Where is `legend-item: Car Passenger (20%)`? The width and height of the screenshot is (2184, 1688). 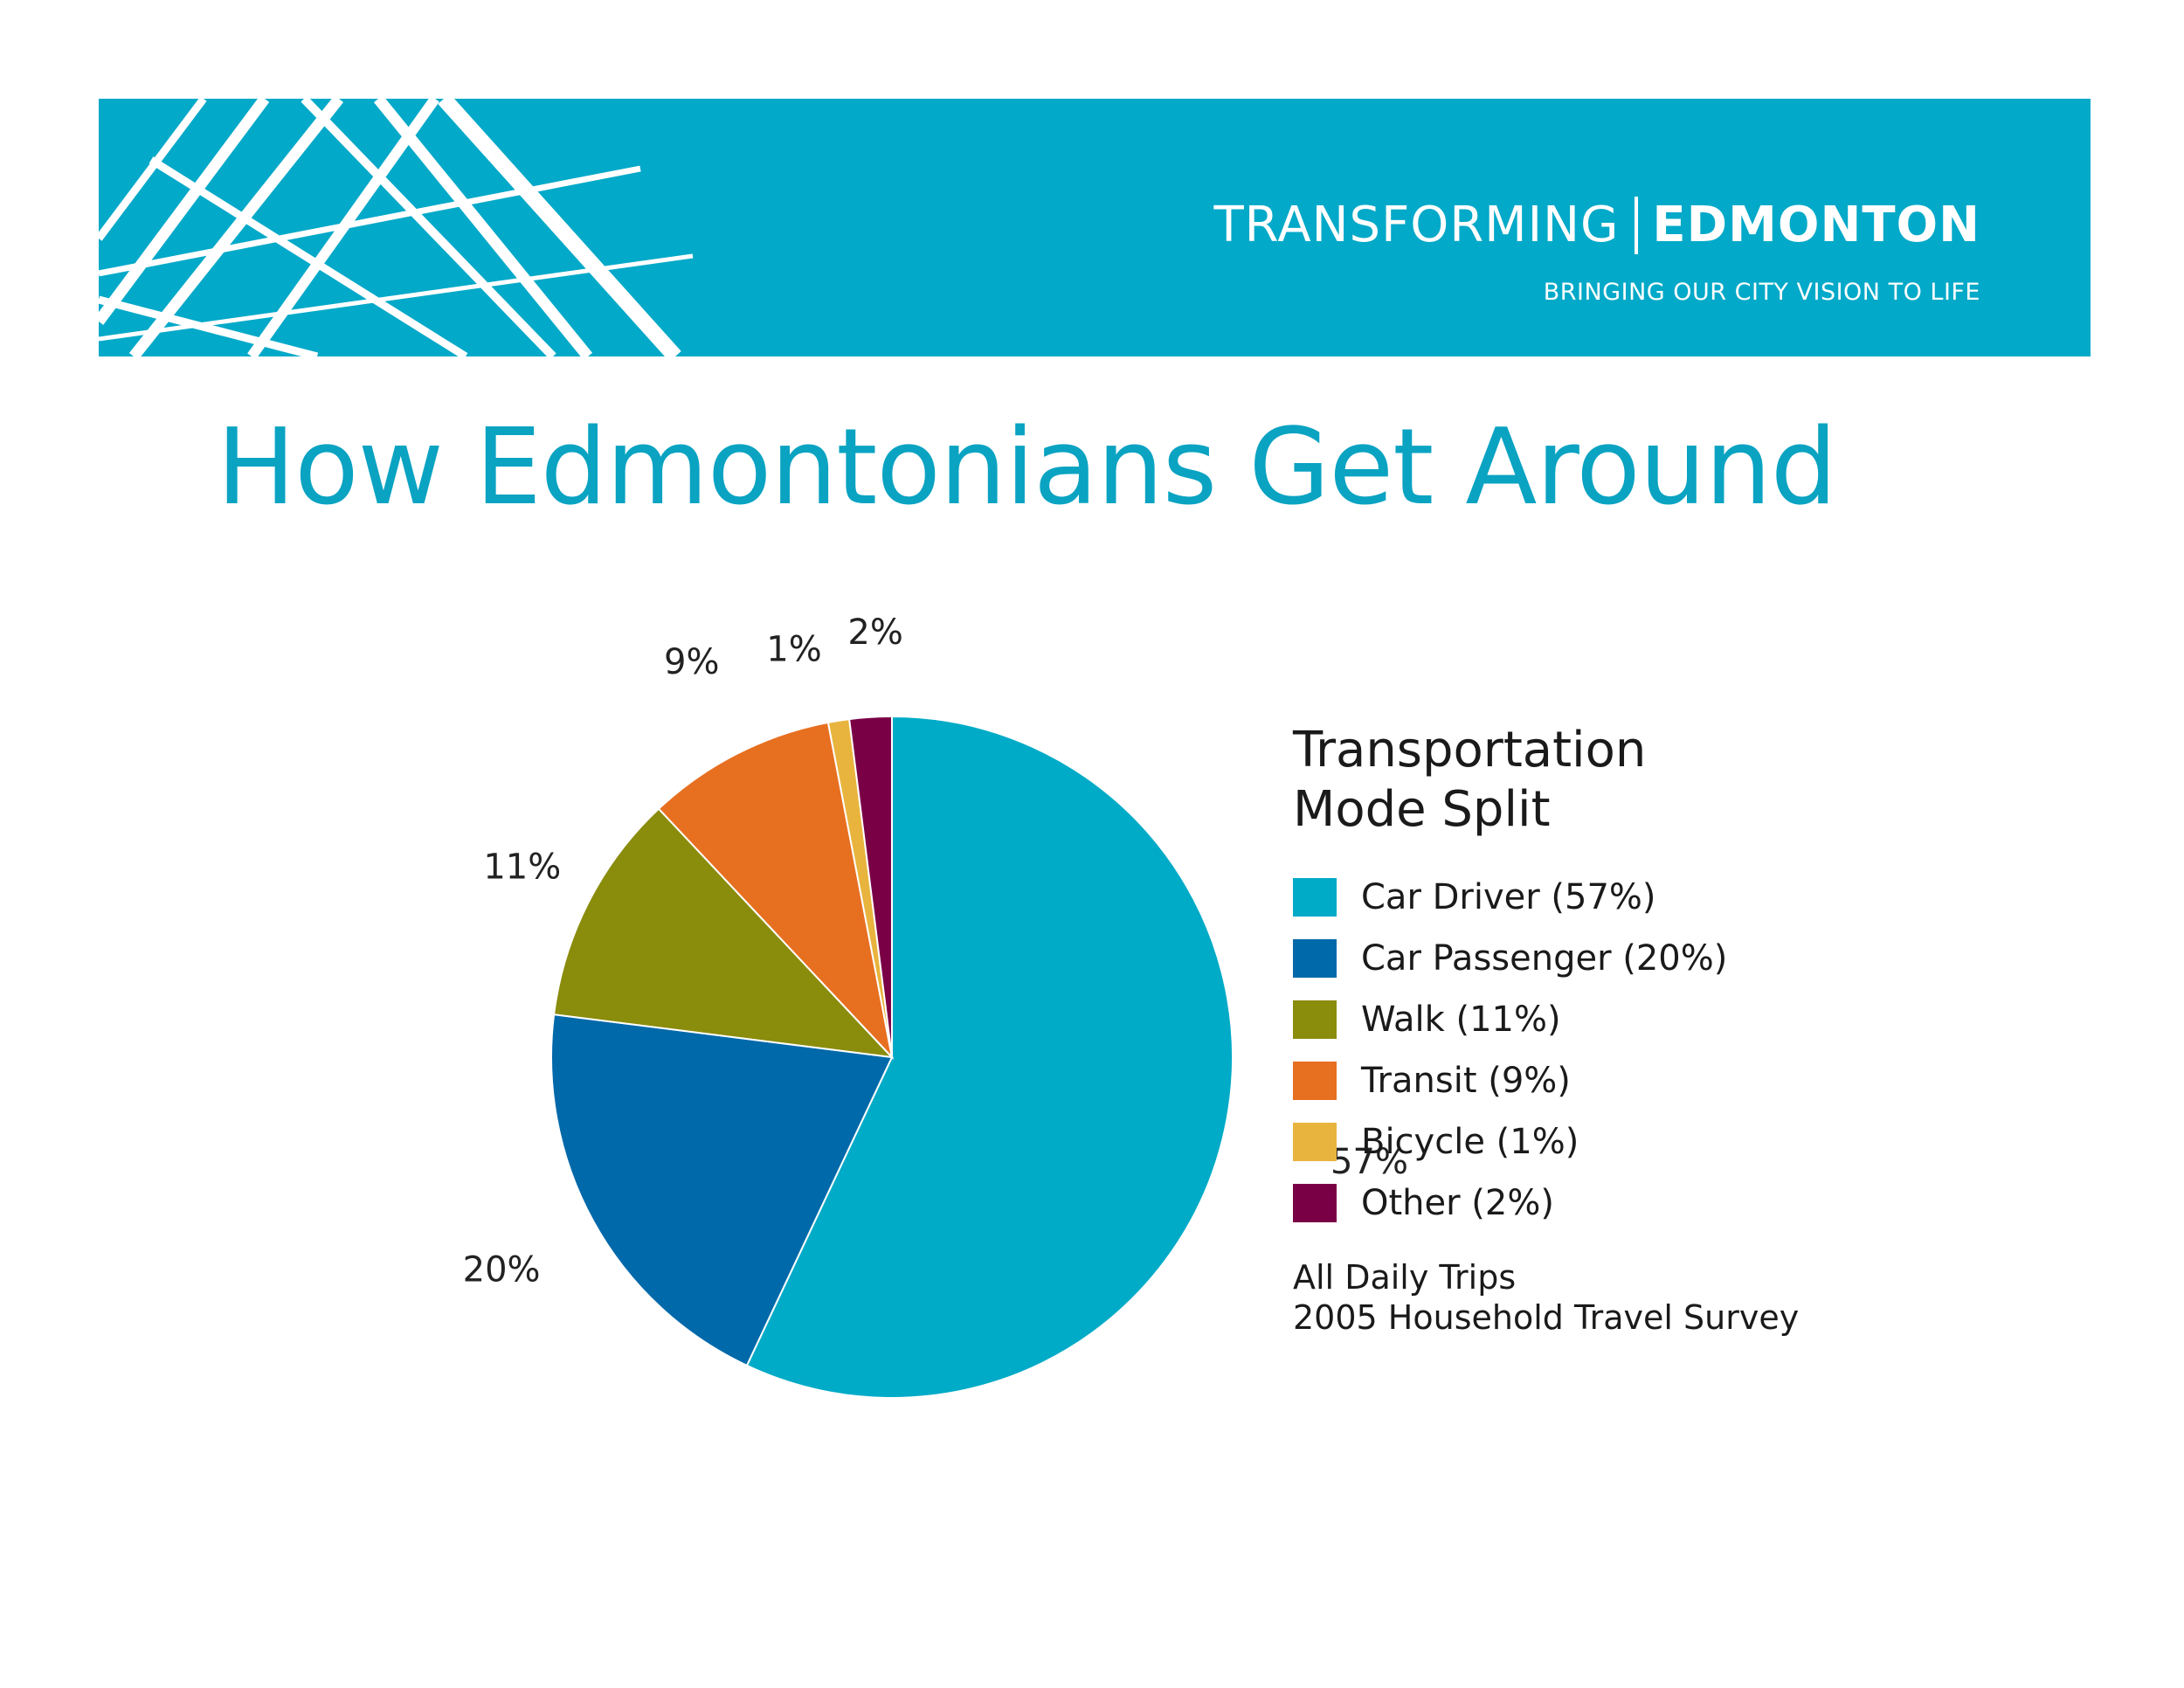
legend-item: Car Passenger (20%) is located at coordinates (1625, 958).